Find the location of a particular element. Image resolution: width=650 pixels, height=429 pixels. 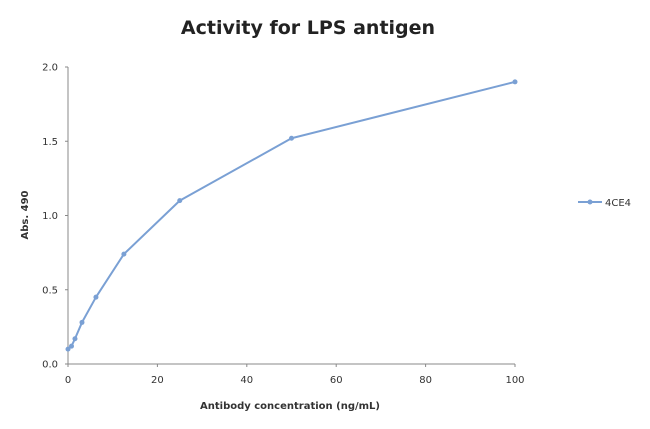

x-tick-label: 20 is located at coordinates (157, 380).